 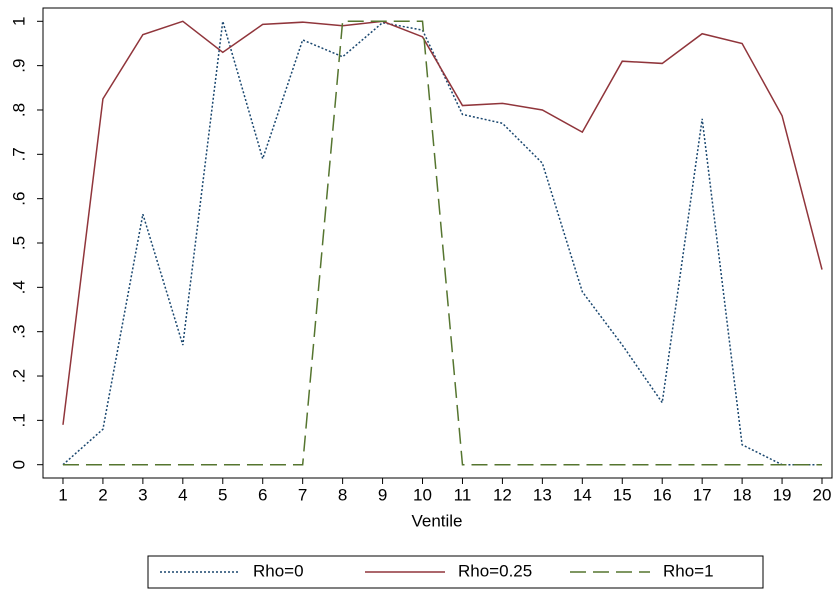 I want to click on x-tick-label: 6, so click(x=262, y=494).